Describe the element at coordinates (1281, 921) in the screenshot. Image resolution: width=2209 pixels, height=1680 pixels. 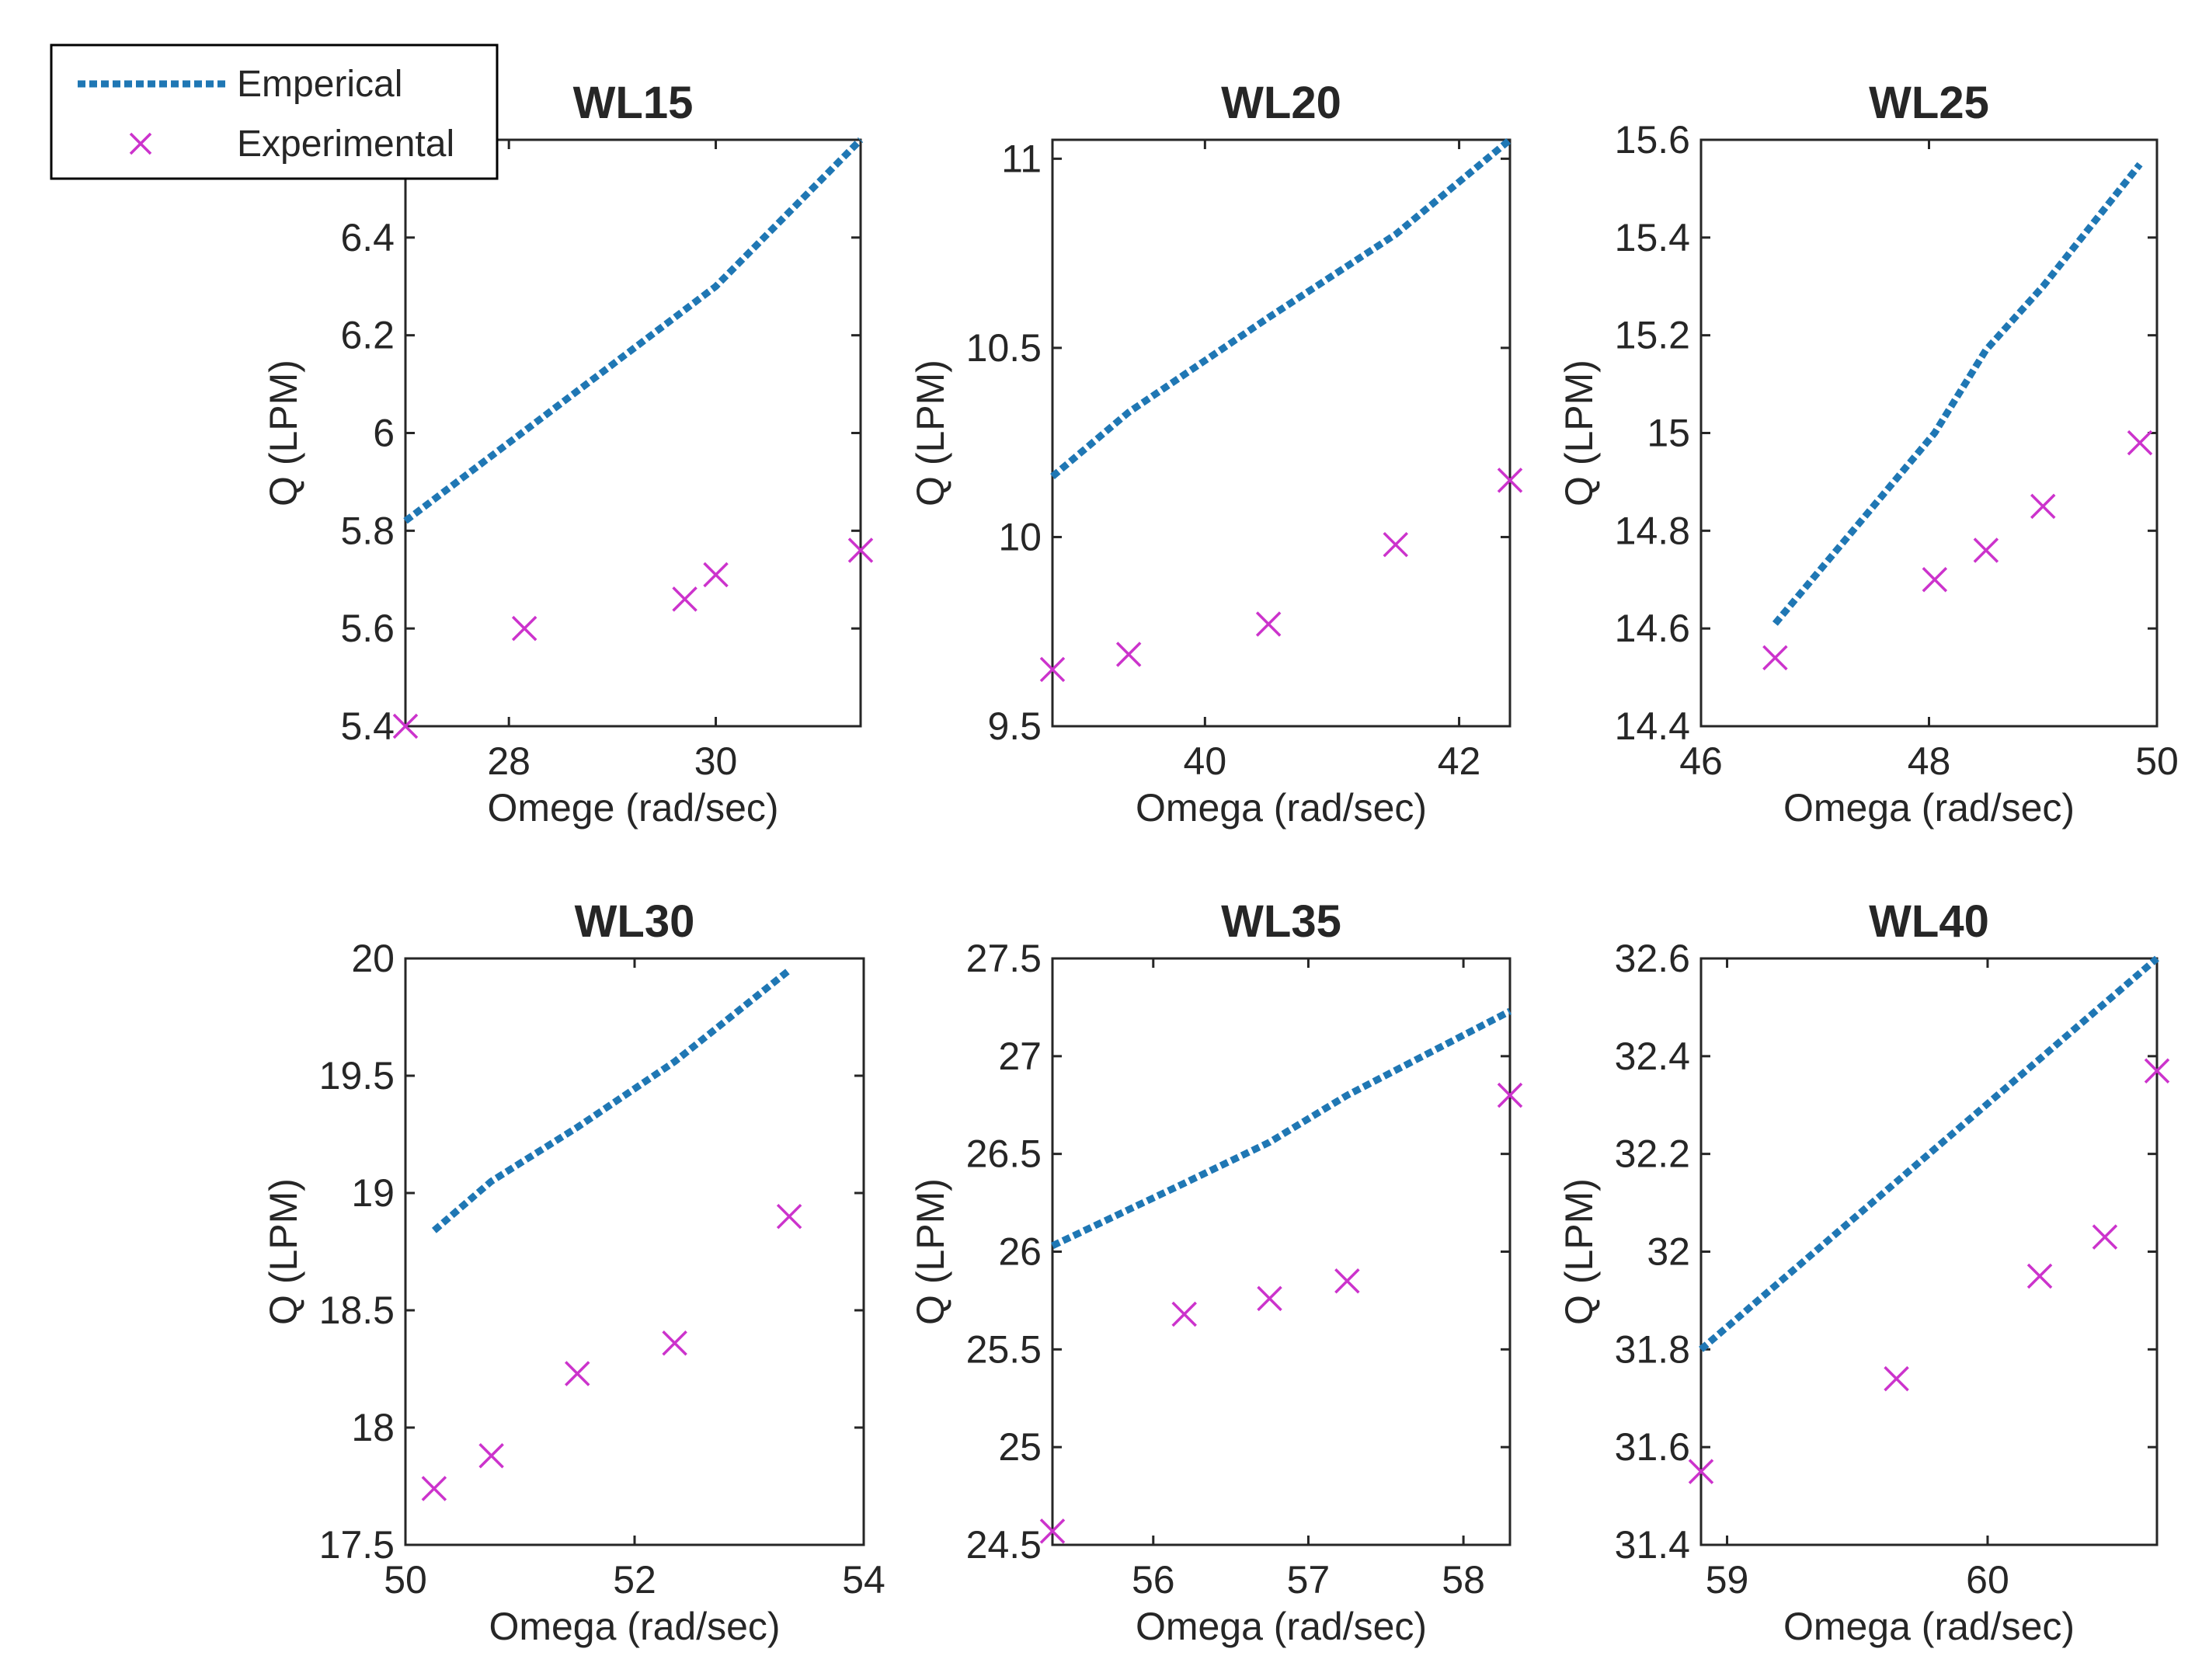
I see `chart-title: WL35` at that location.